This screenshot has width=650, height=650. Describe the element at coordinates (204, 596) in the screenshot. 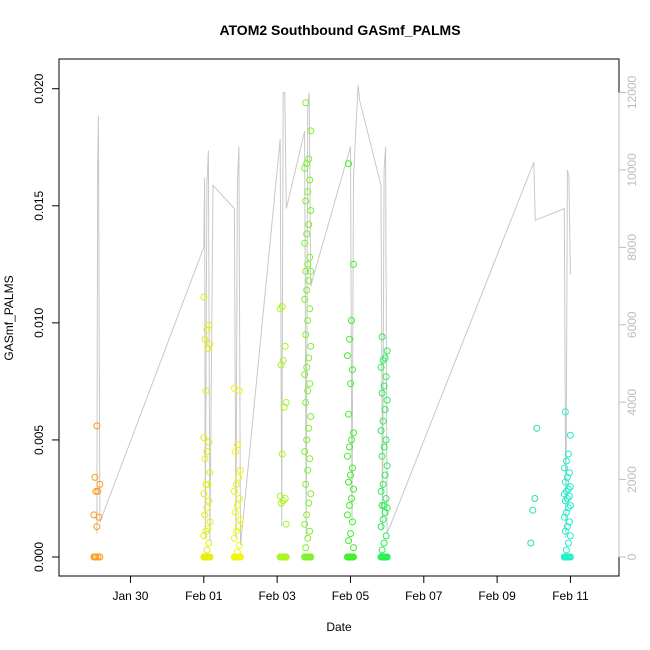

I see `x-tick-label: Feb 01` at that location.